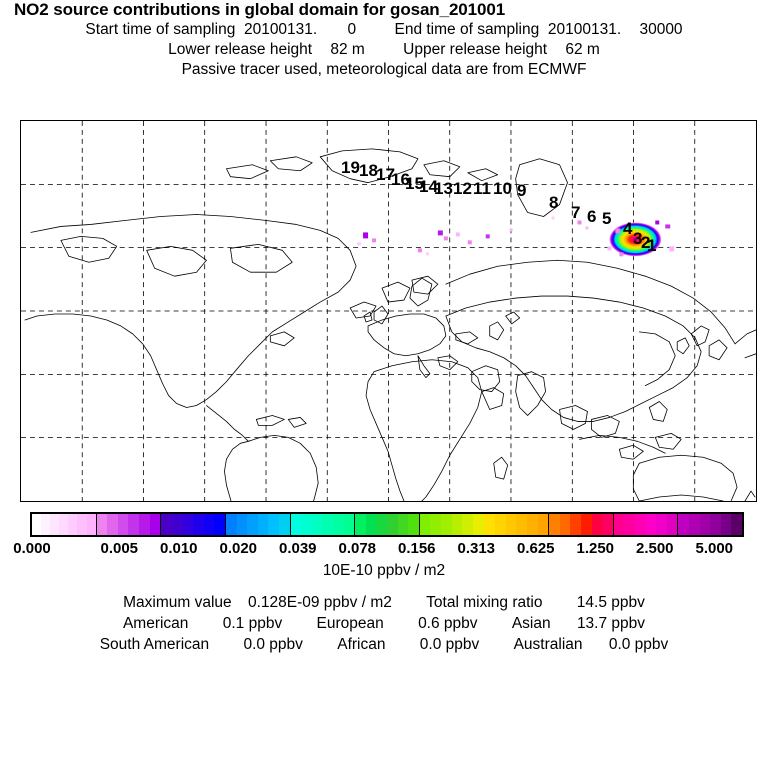 The height and width of the screenshot is (768, 768). Describe the element at coordinates (652, 245) in the screenshot. I see `trajectory-day-label-1: 1` at that location.